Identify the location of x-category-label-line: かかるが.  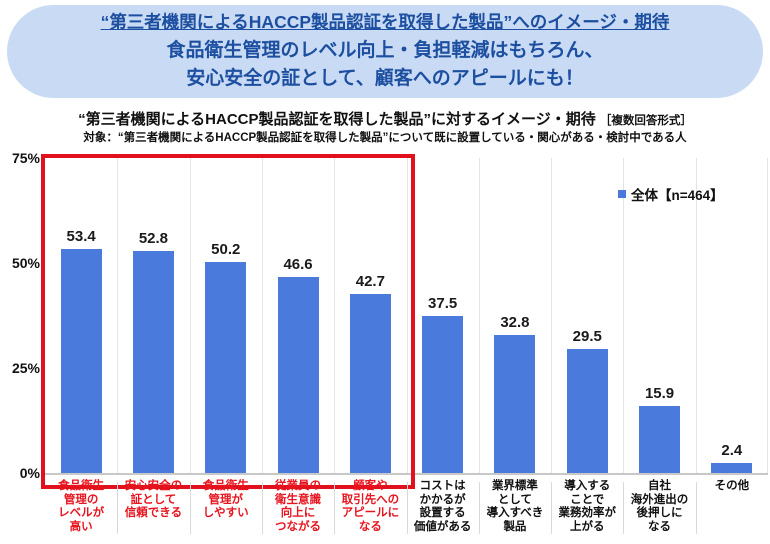
(442, 499).